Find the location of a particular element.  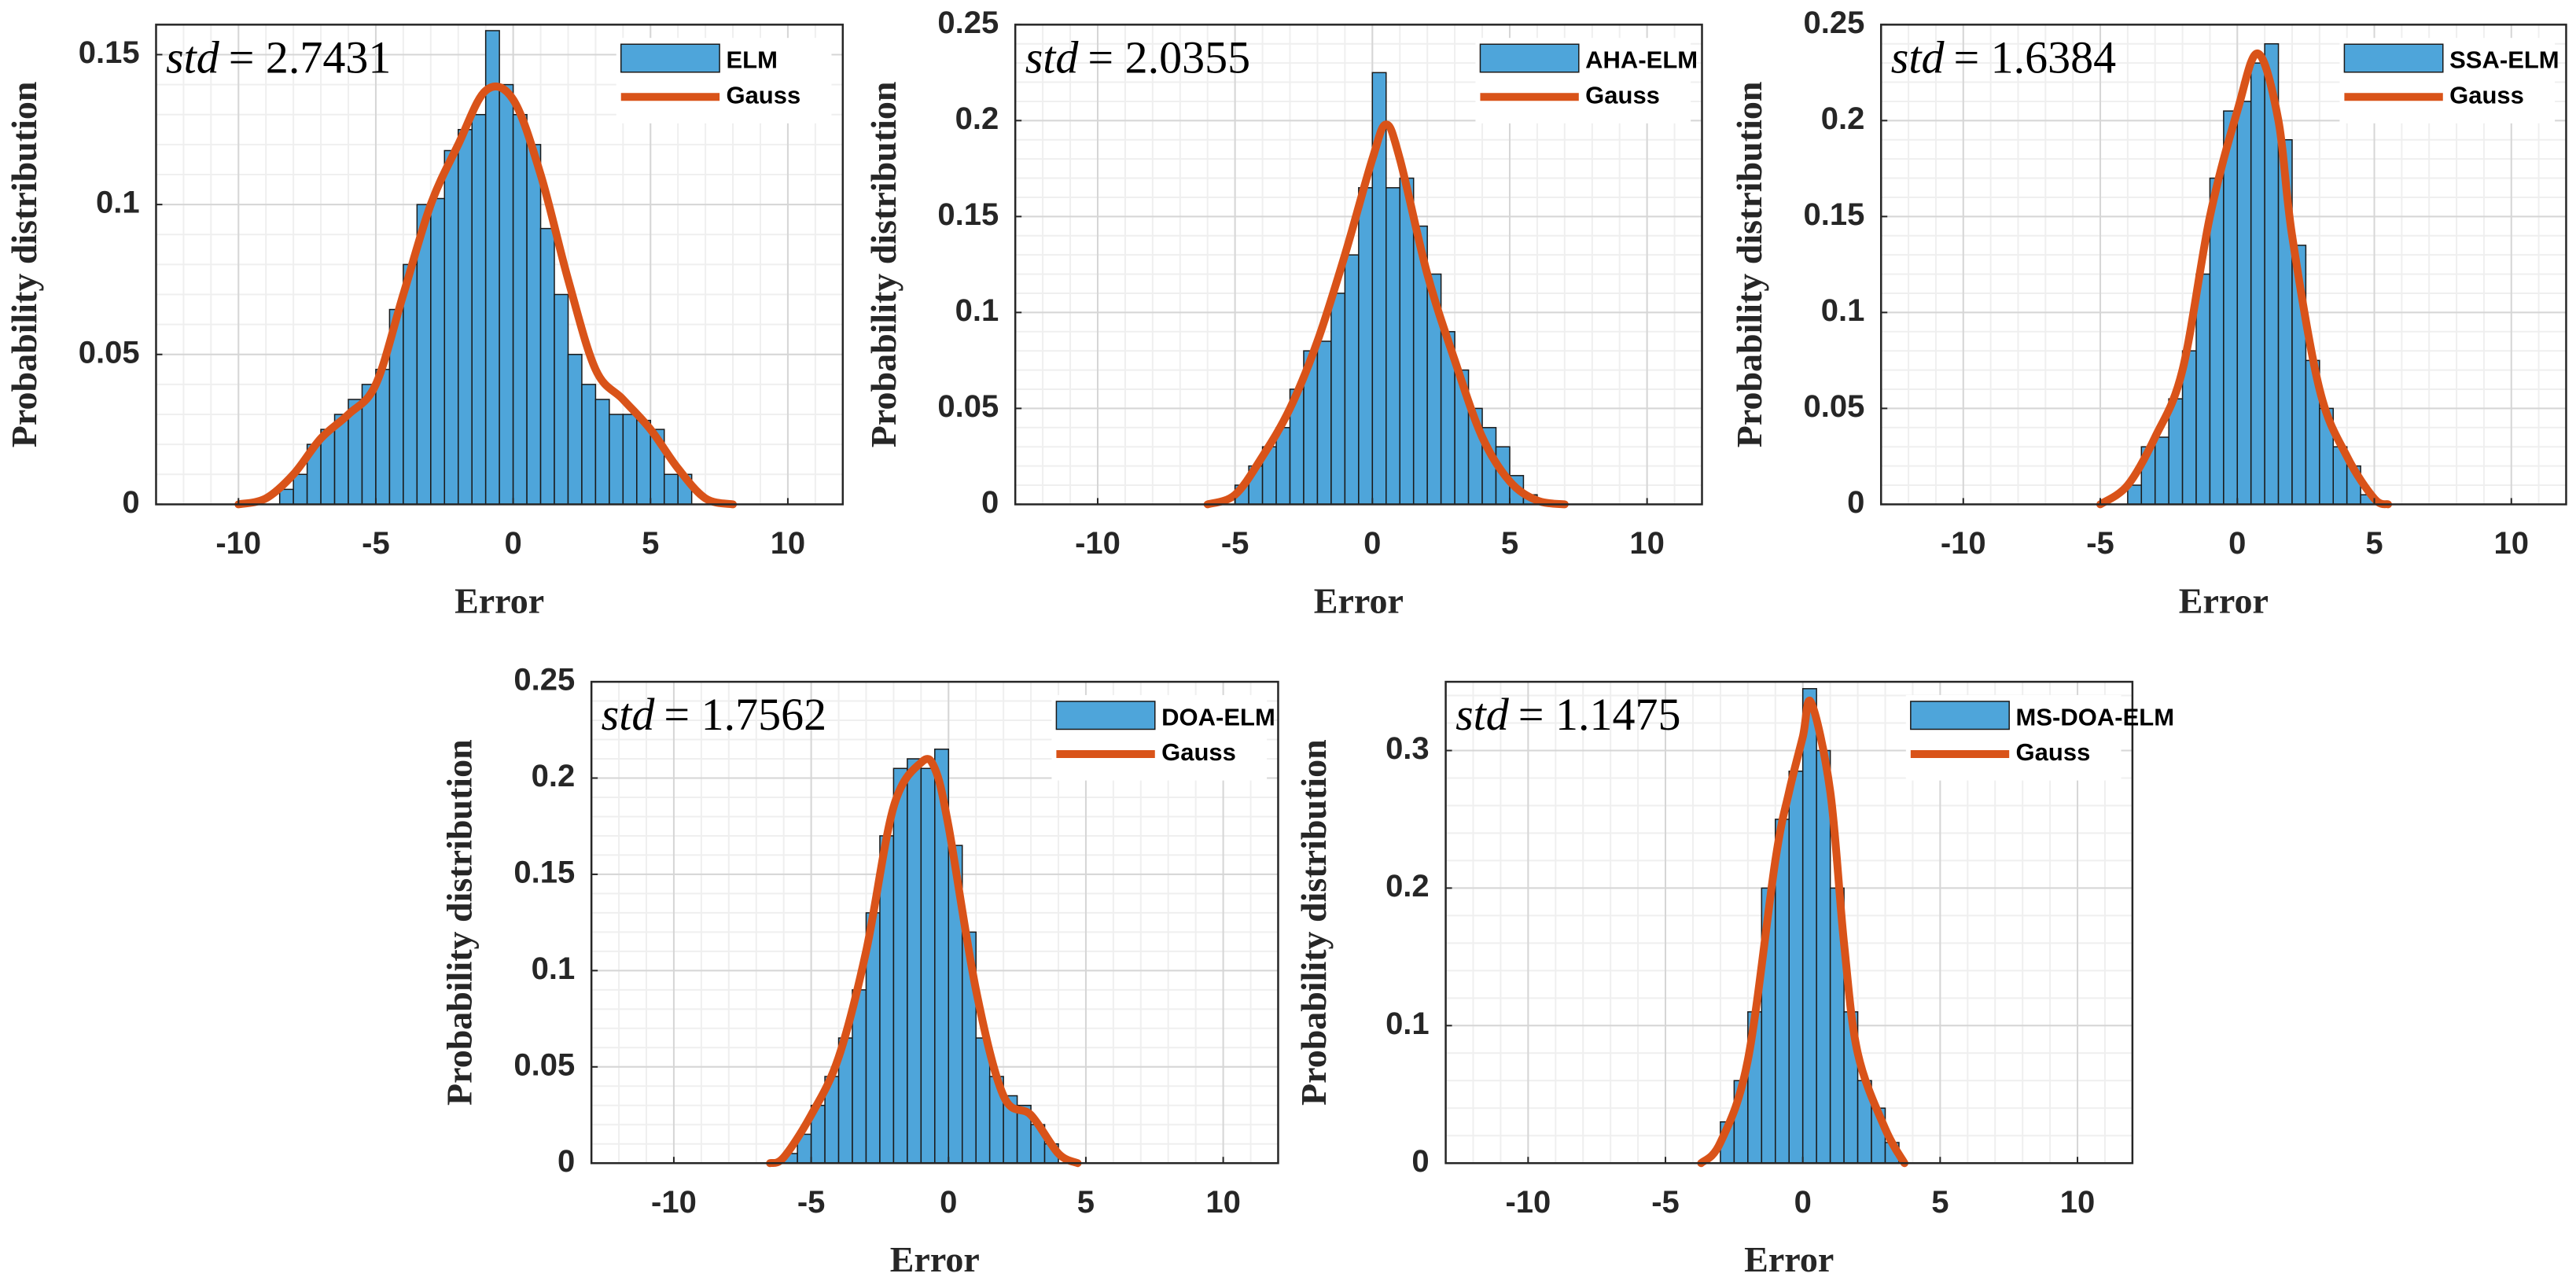

std-annotation: std = 1.7562 is located at coordinates (714, 714).